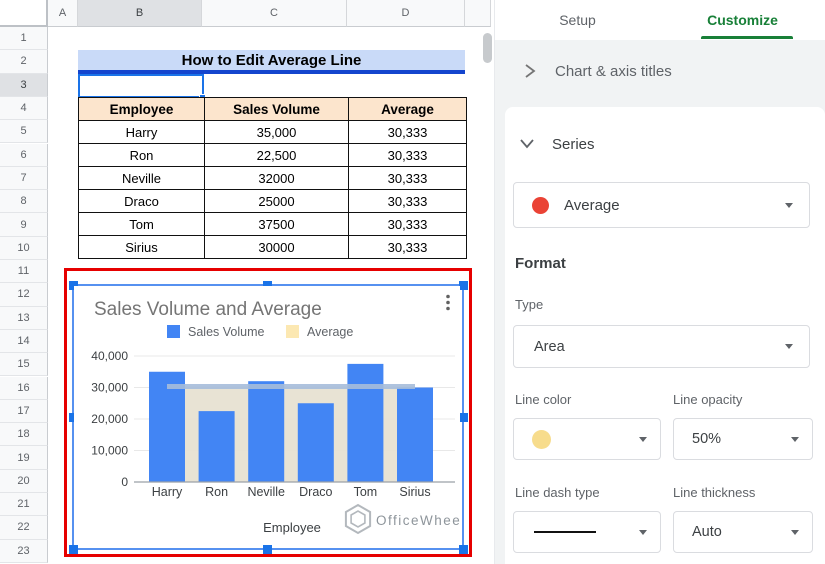  What do you see at coordinates (24, 272) in the screenshot?
I see `row-header-11: 11` at bounding box center [24, 272].